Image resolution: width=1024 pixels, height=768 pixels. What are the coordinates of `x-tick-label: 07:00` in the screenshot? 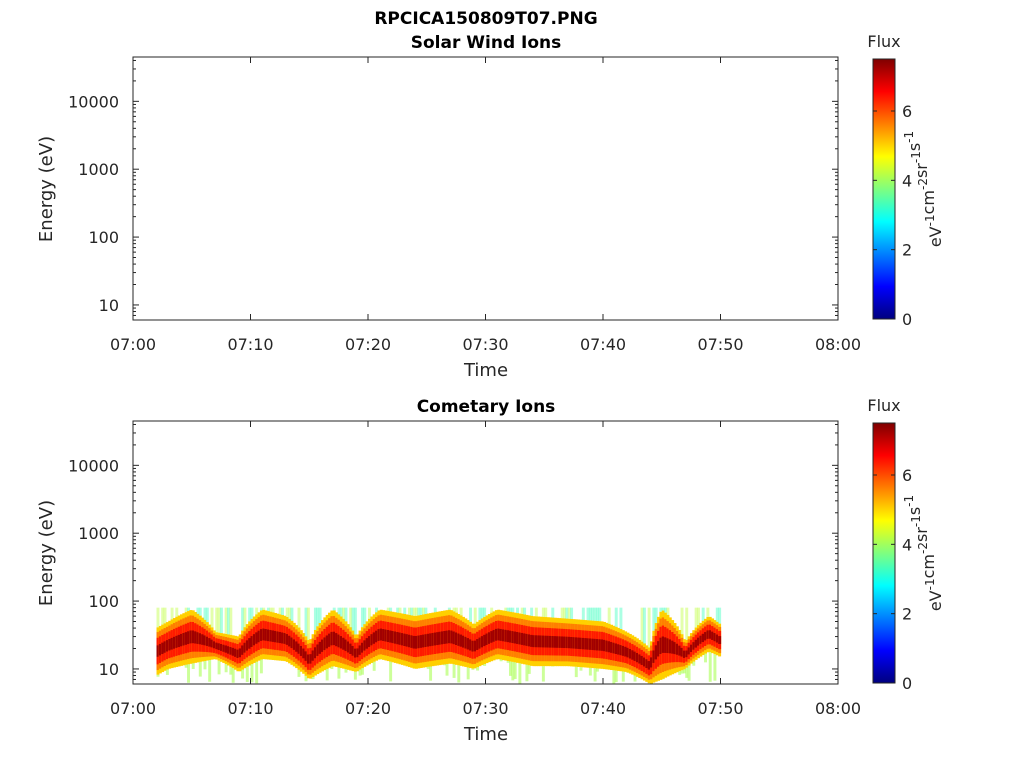 It's located at (133, 344).